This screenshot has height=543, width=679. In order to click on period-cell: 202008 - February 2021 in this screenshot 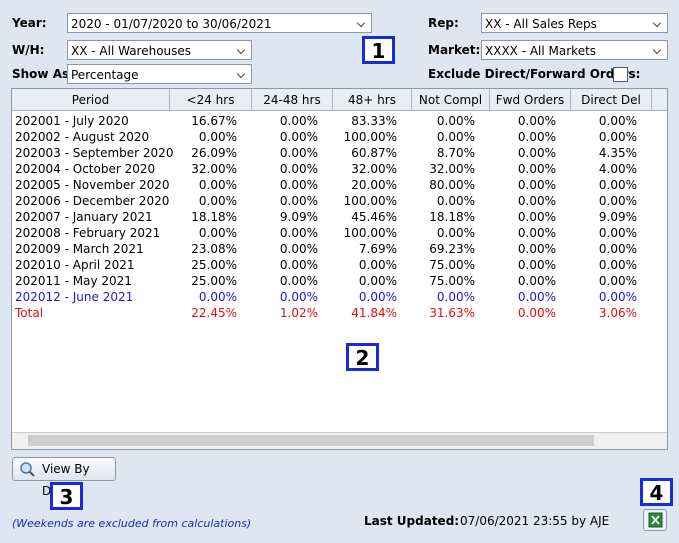, I will do `click(88, 233)`.